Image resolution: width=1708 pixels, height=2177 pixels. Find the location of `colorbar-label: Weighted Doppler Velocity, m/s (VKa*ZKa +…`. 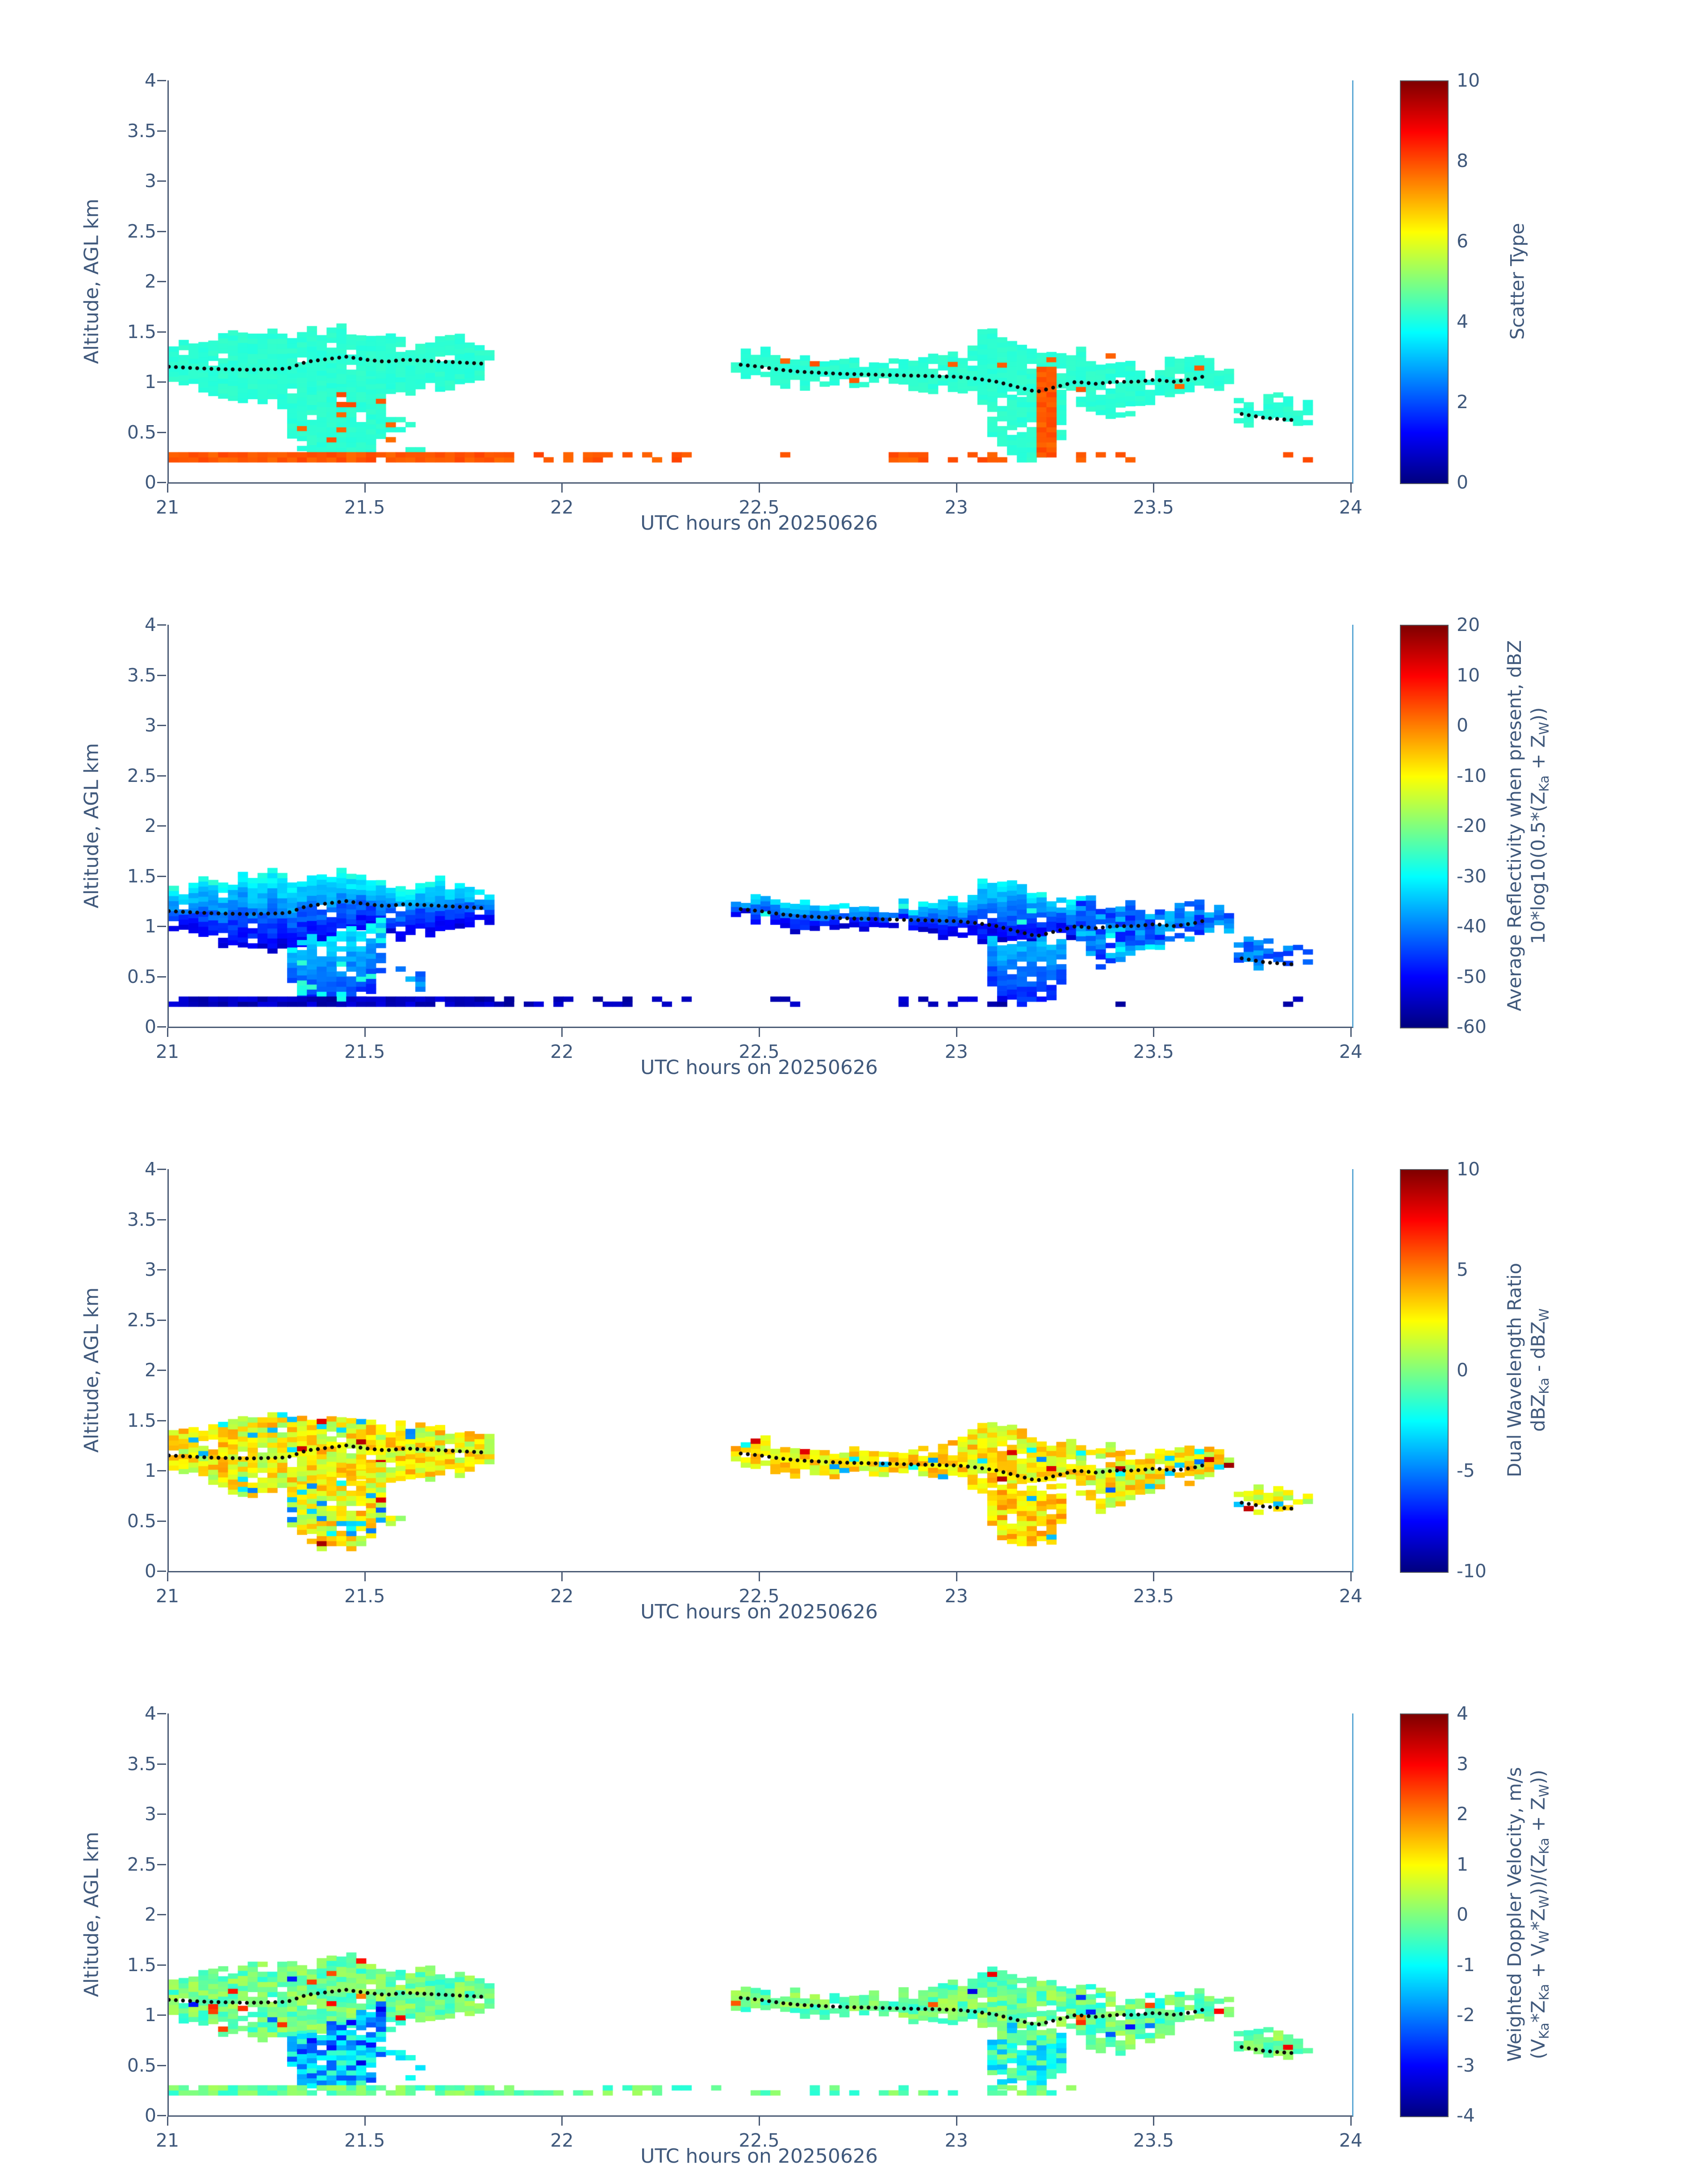

colorbar-label: Weighted Doppler Velocity, m/s (VKa*ZKa +… is located at coordinates (1527, 1914).